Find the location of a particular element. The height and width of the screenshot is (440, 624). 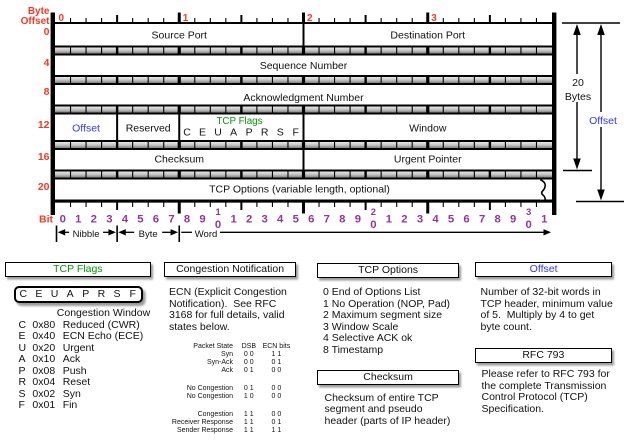

svg-text: 12 is located at coordinates (44, 125).